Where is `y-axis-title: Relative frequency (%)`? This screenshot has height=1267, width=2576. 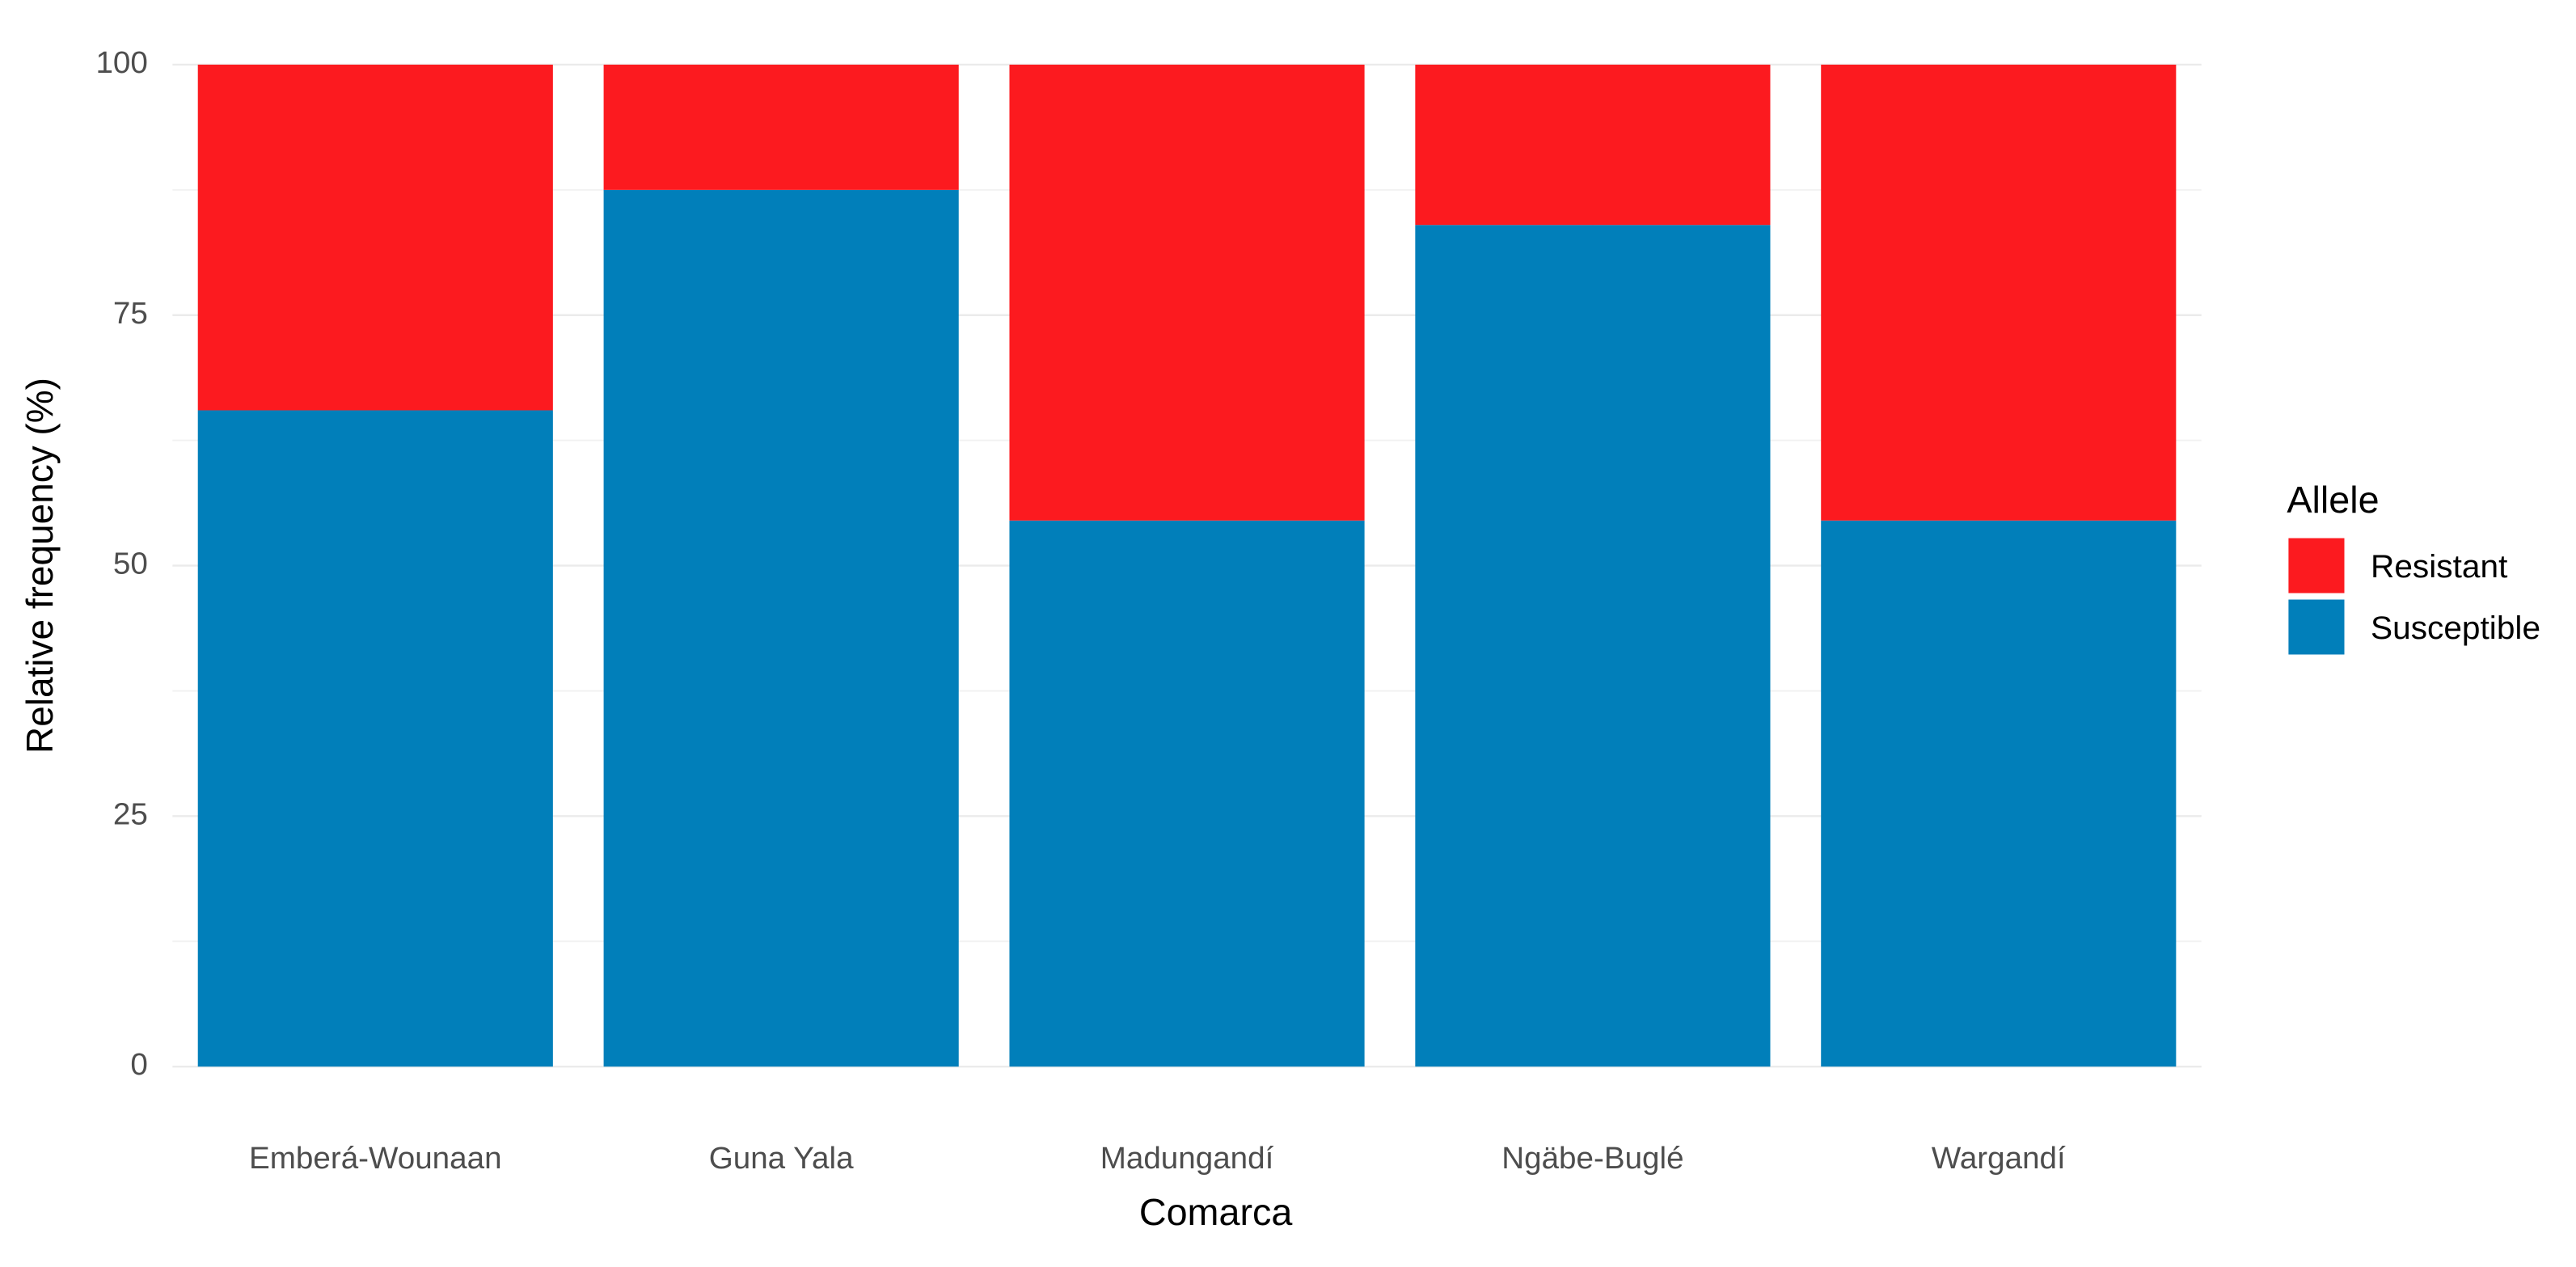
y-axis-title: Relative frequency (%) is located at coordinates (40, 566).